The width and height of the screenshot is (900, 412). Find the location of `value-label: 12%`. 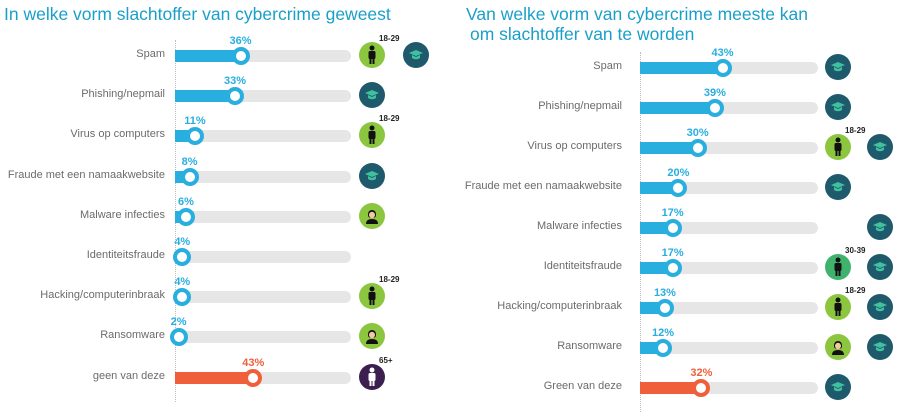

value-label: 12% is located at coordinates (663, 333).